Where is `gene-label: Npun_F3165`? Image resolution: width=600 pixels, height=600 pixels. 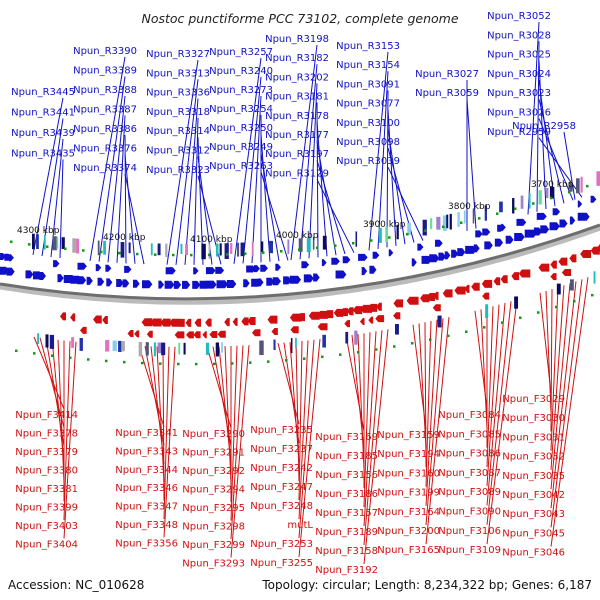
gene-label: Npun_F3165 is located at coordinates (408, 550).